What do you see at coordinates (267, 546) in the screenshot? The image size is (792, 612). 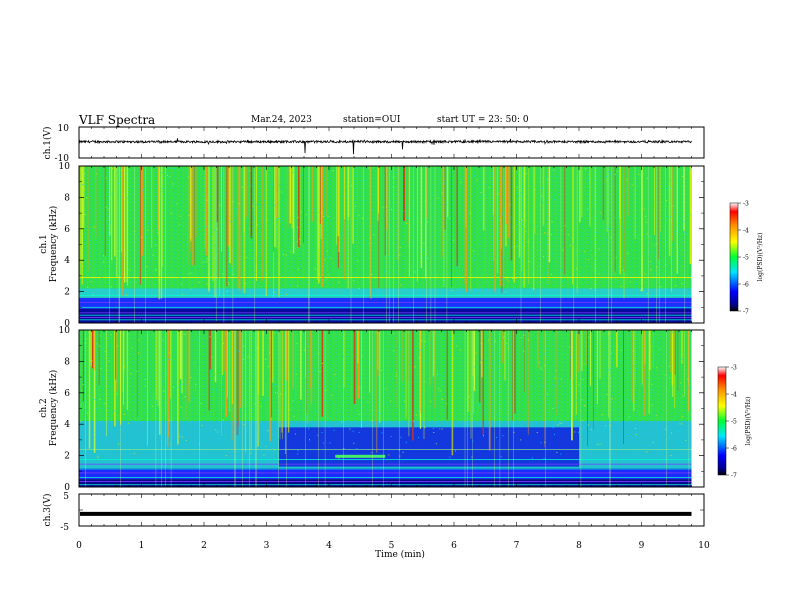 I see `x-tick-label-3: 3` at bounding box center [267, 546].